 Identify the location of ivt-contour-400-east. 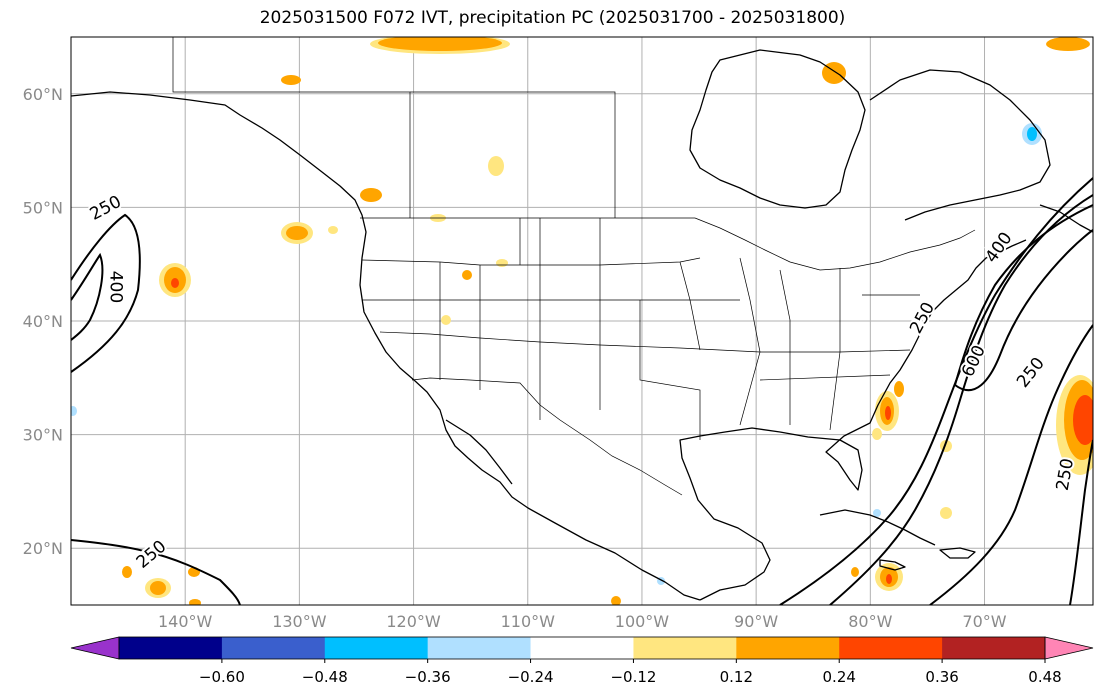
(961, 399).